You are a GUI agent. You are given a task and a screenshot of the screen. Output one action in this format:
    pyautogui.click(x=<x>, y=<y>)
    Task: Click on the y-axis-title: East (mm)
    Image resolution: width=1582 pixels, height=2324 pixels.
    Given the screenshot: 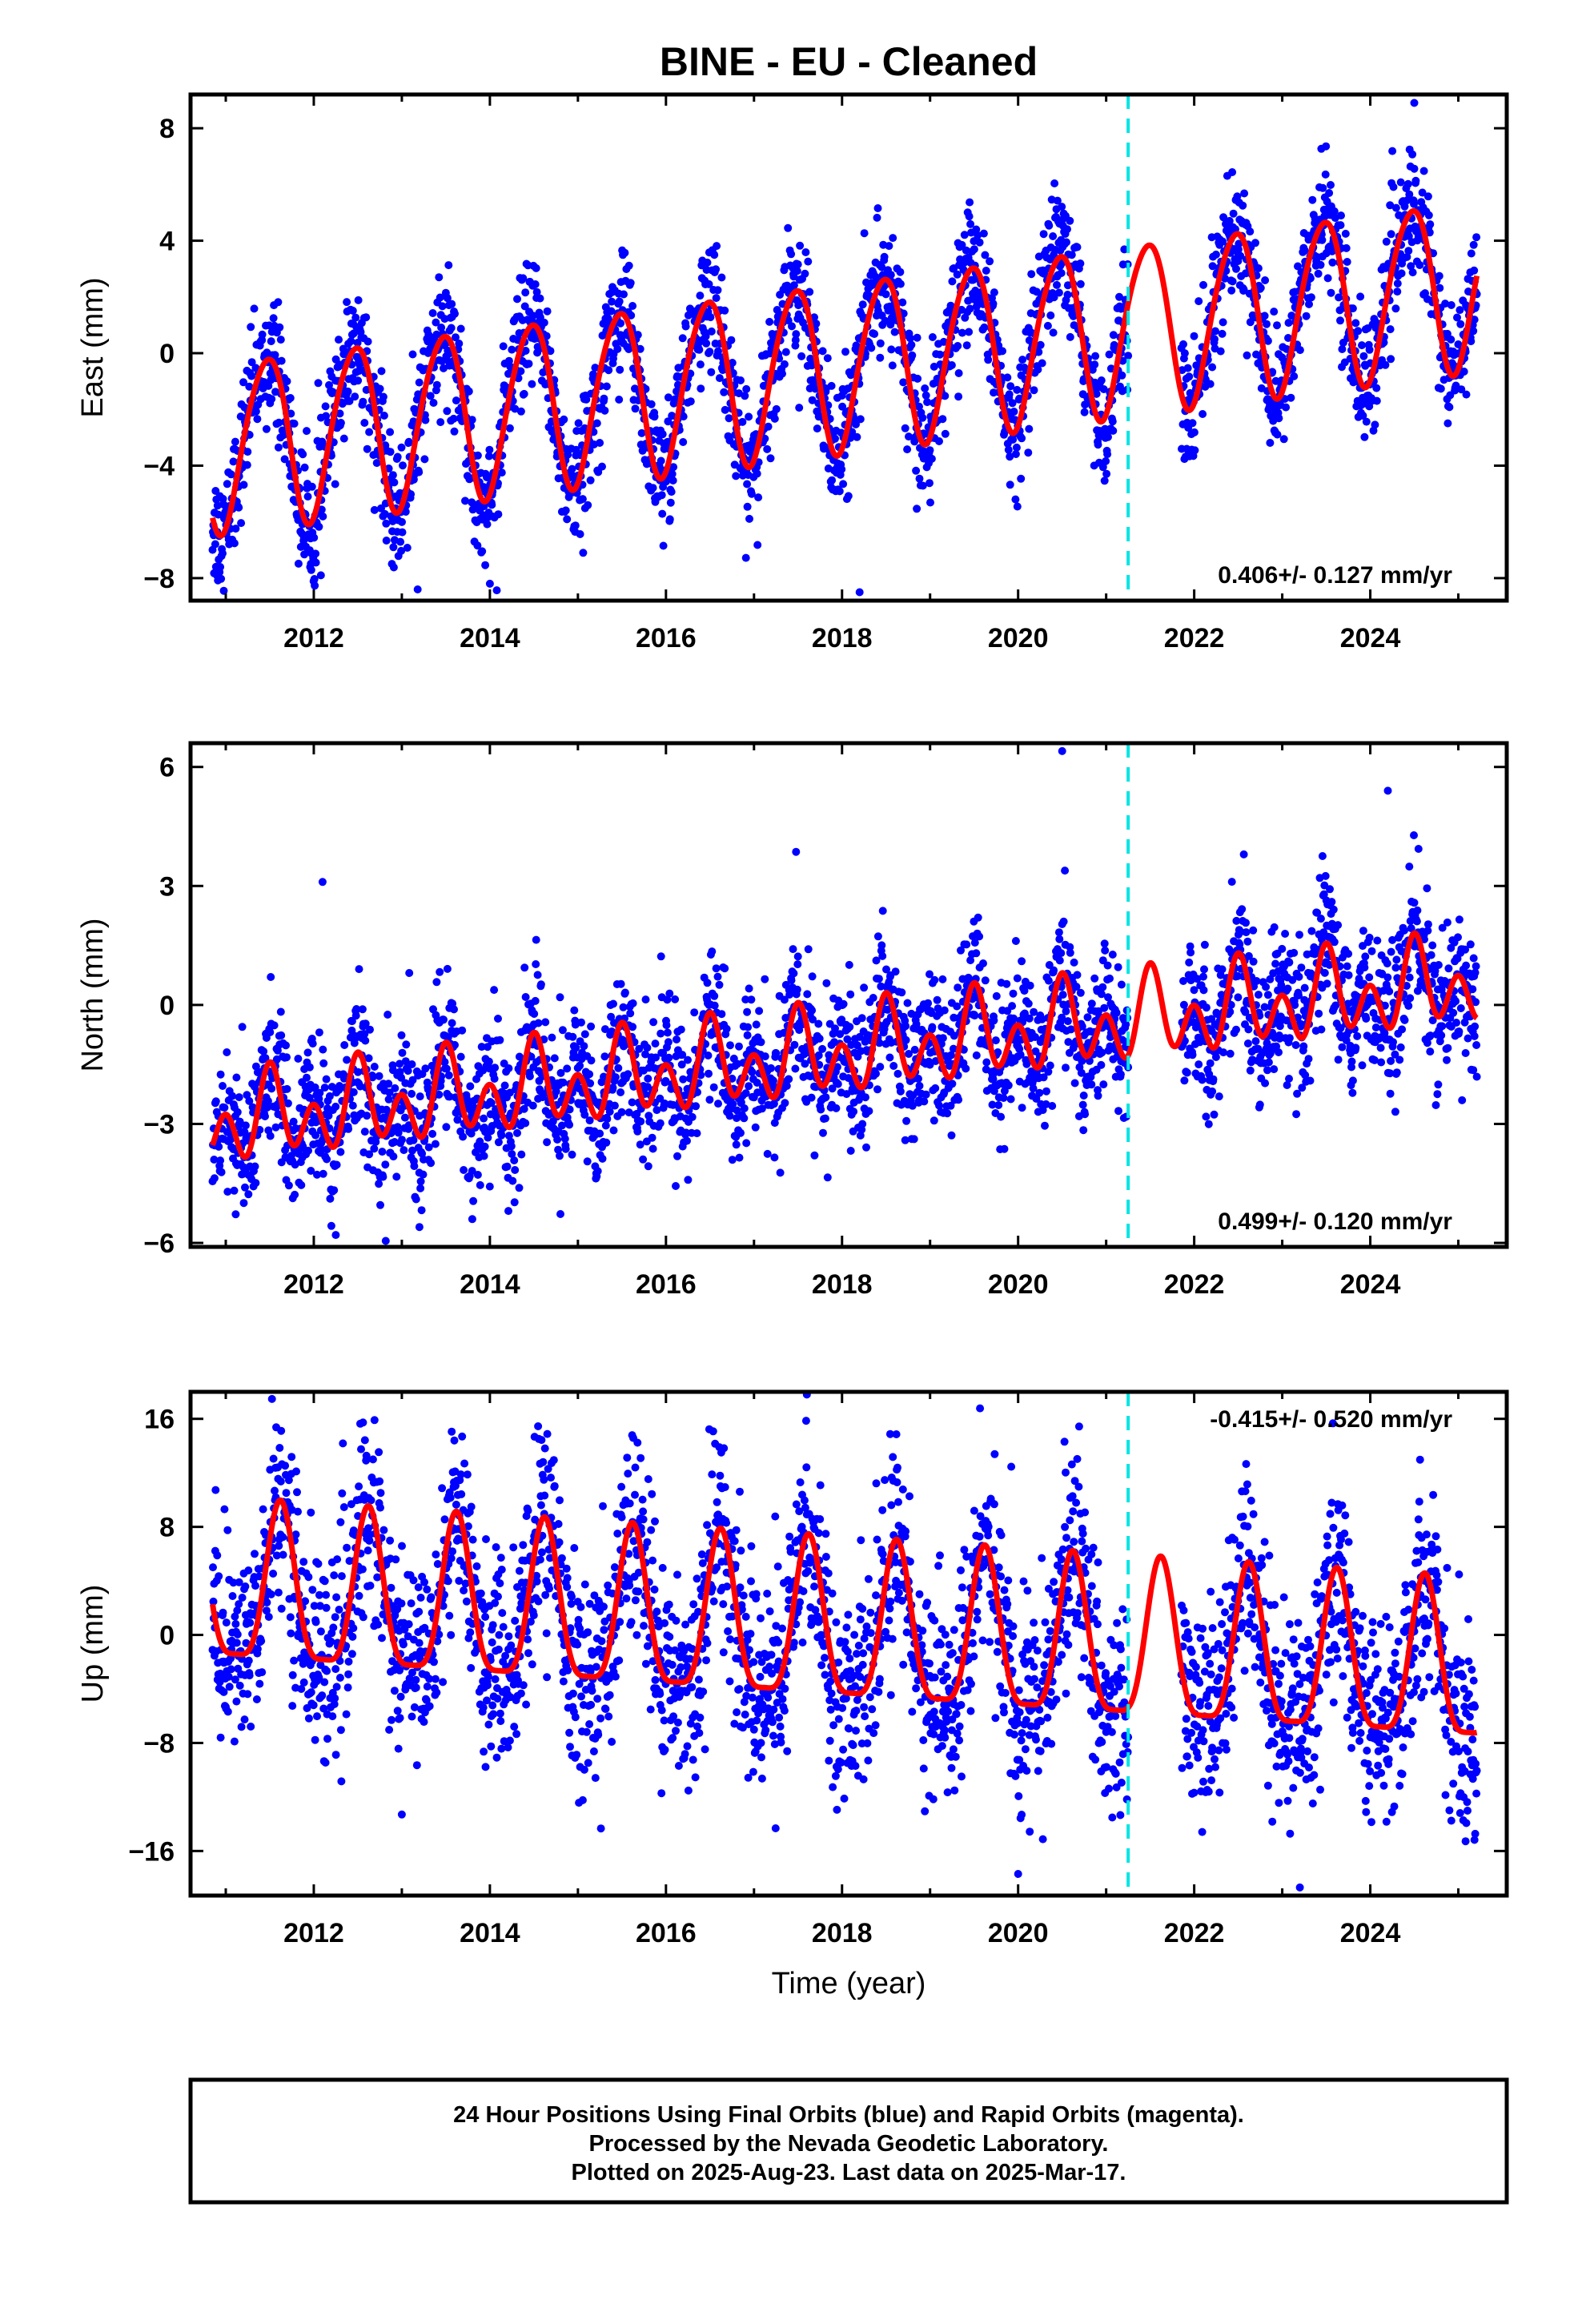 What is the action you would take?
    pyautogui.click(x=93, y=347)
    